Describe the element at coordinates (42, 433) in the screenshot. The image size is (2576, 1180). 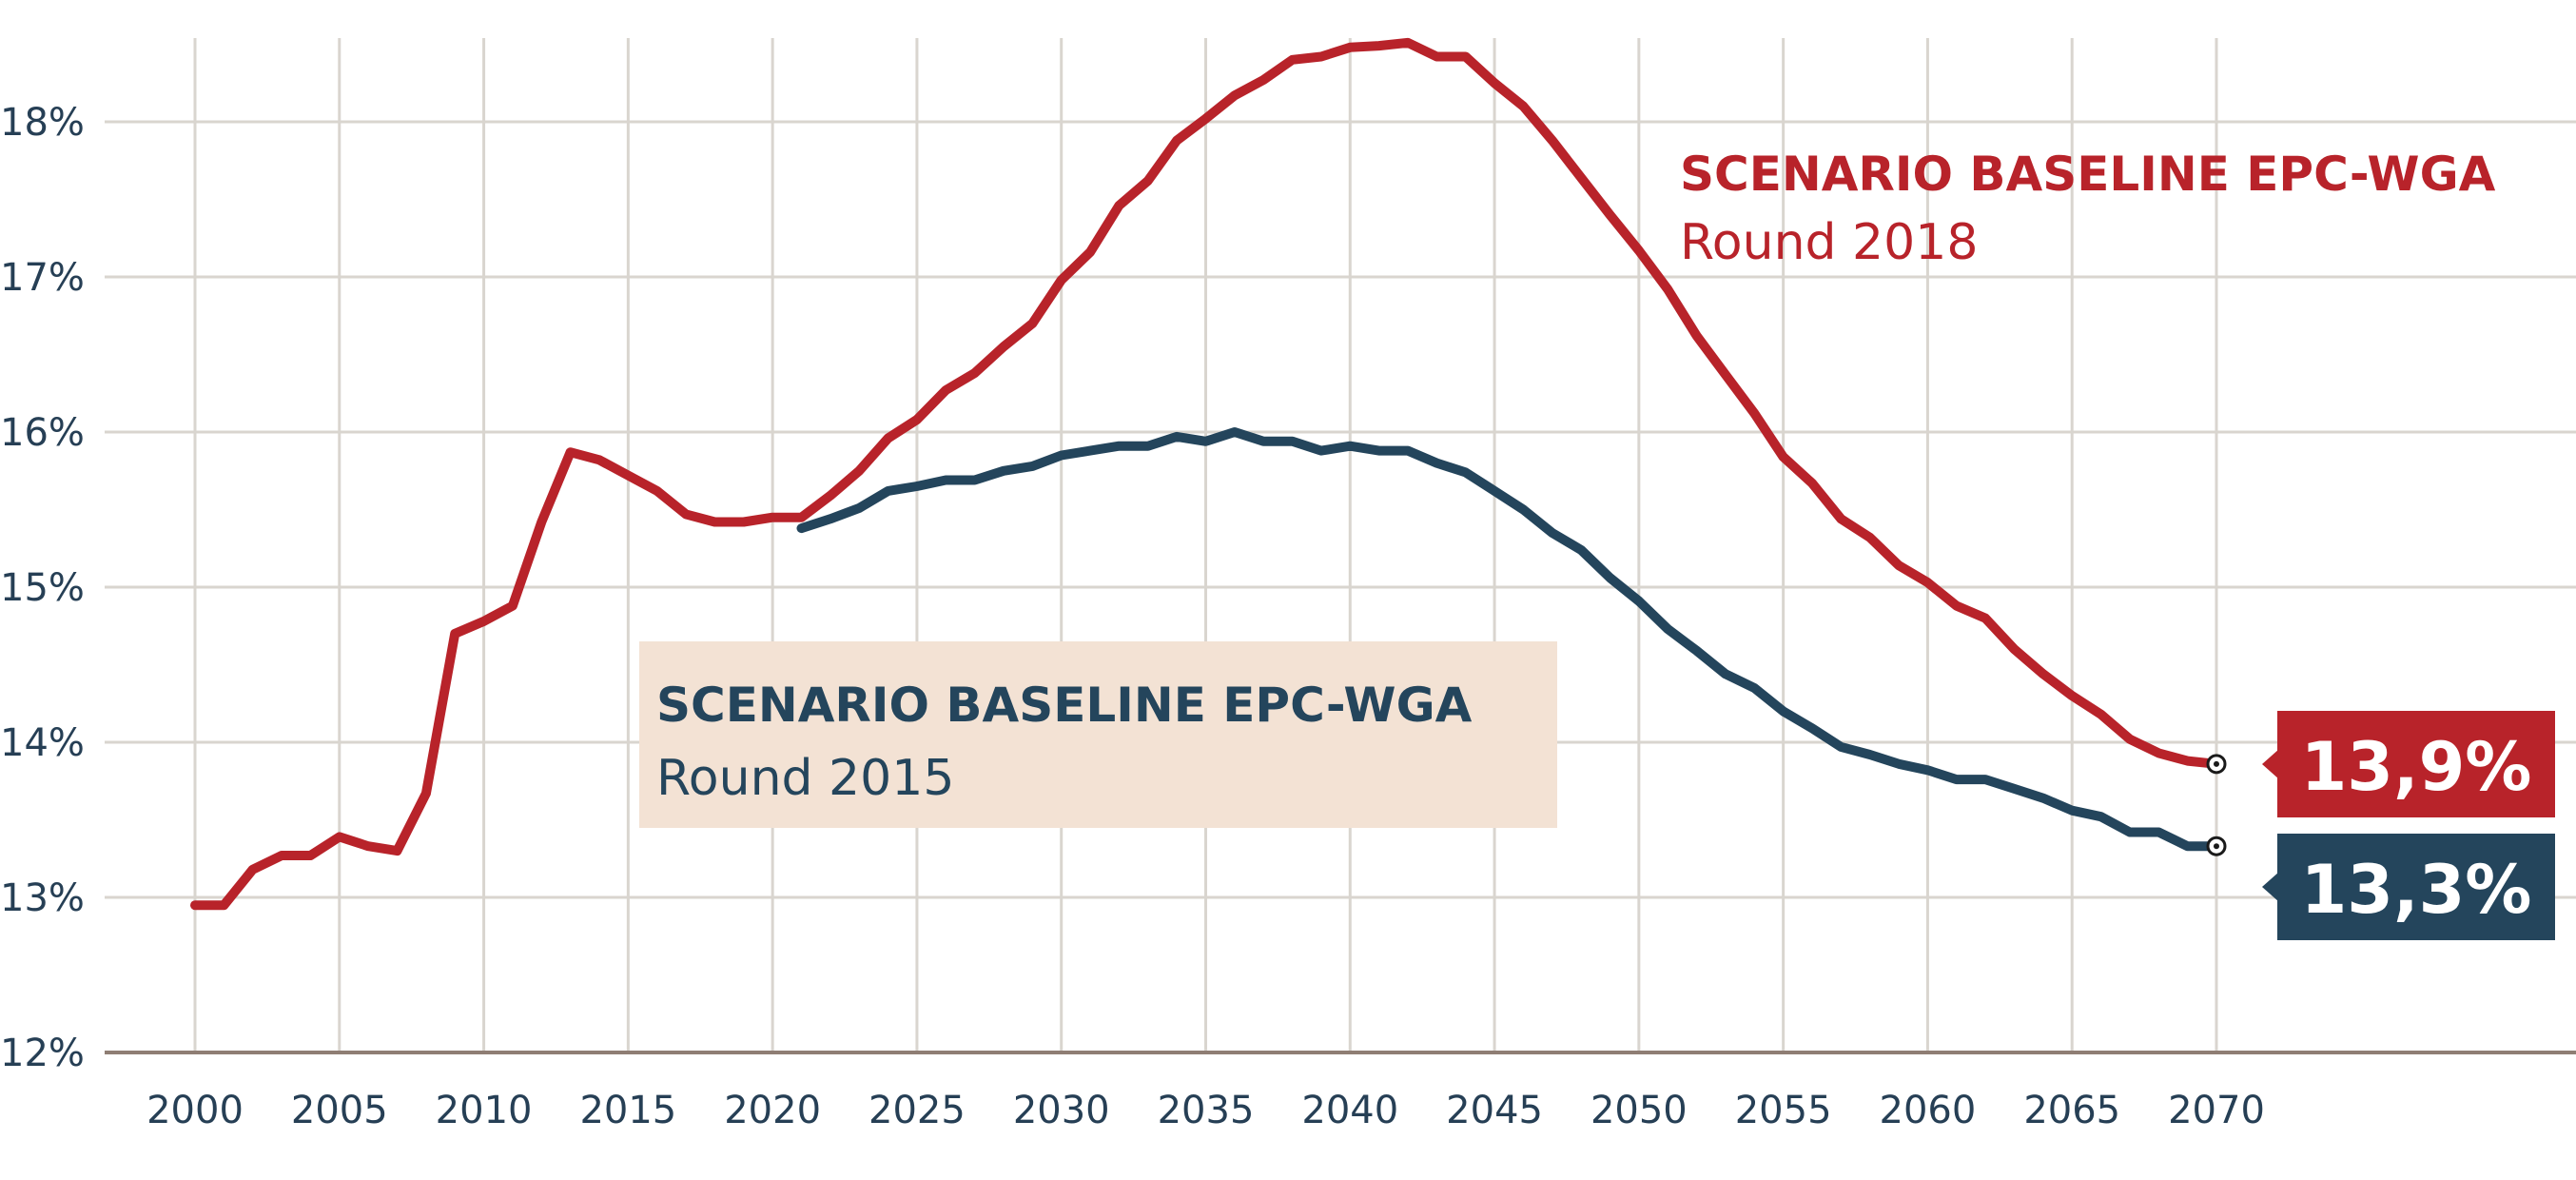
I see `y-tick-label: 16%` at that location.